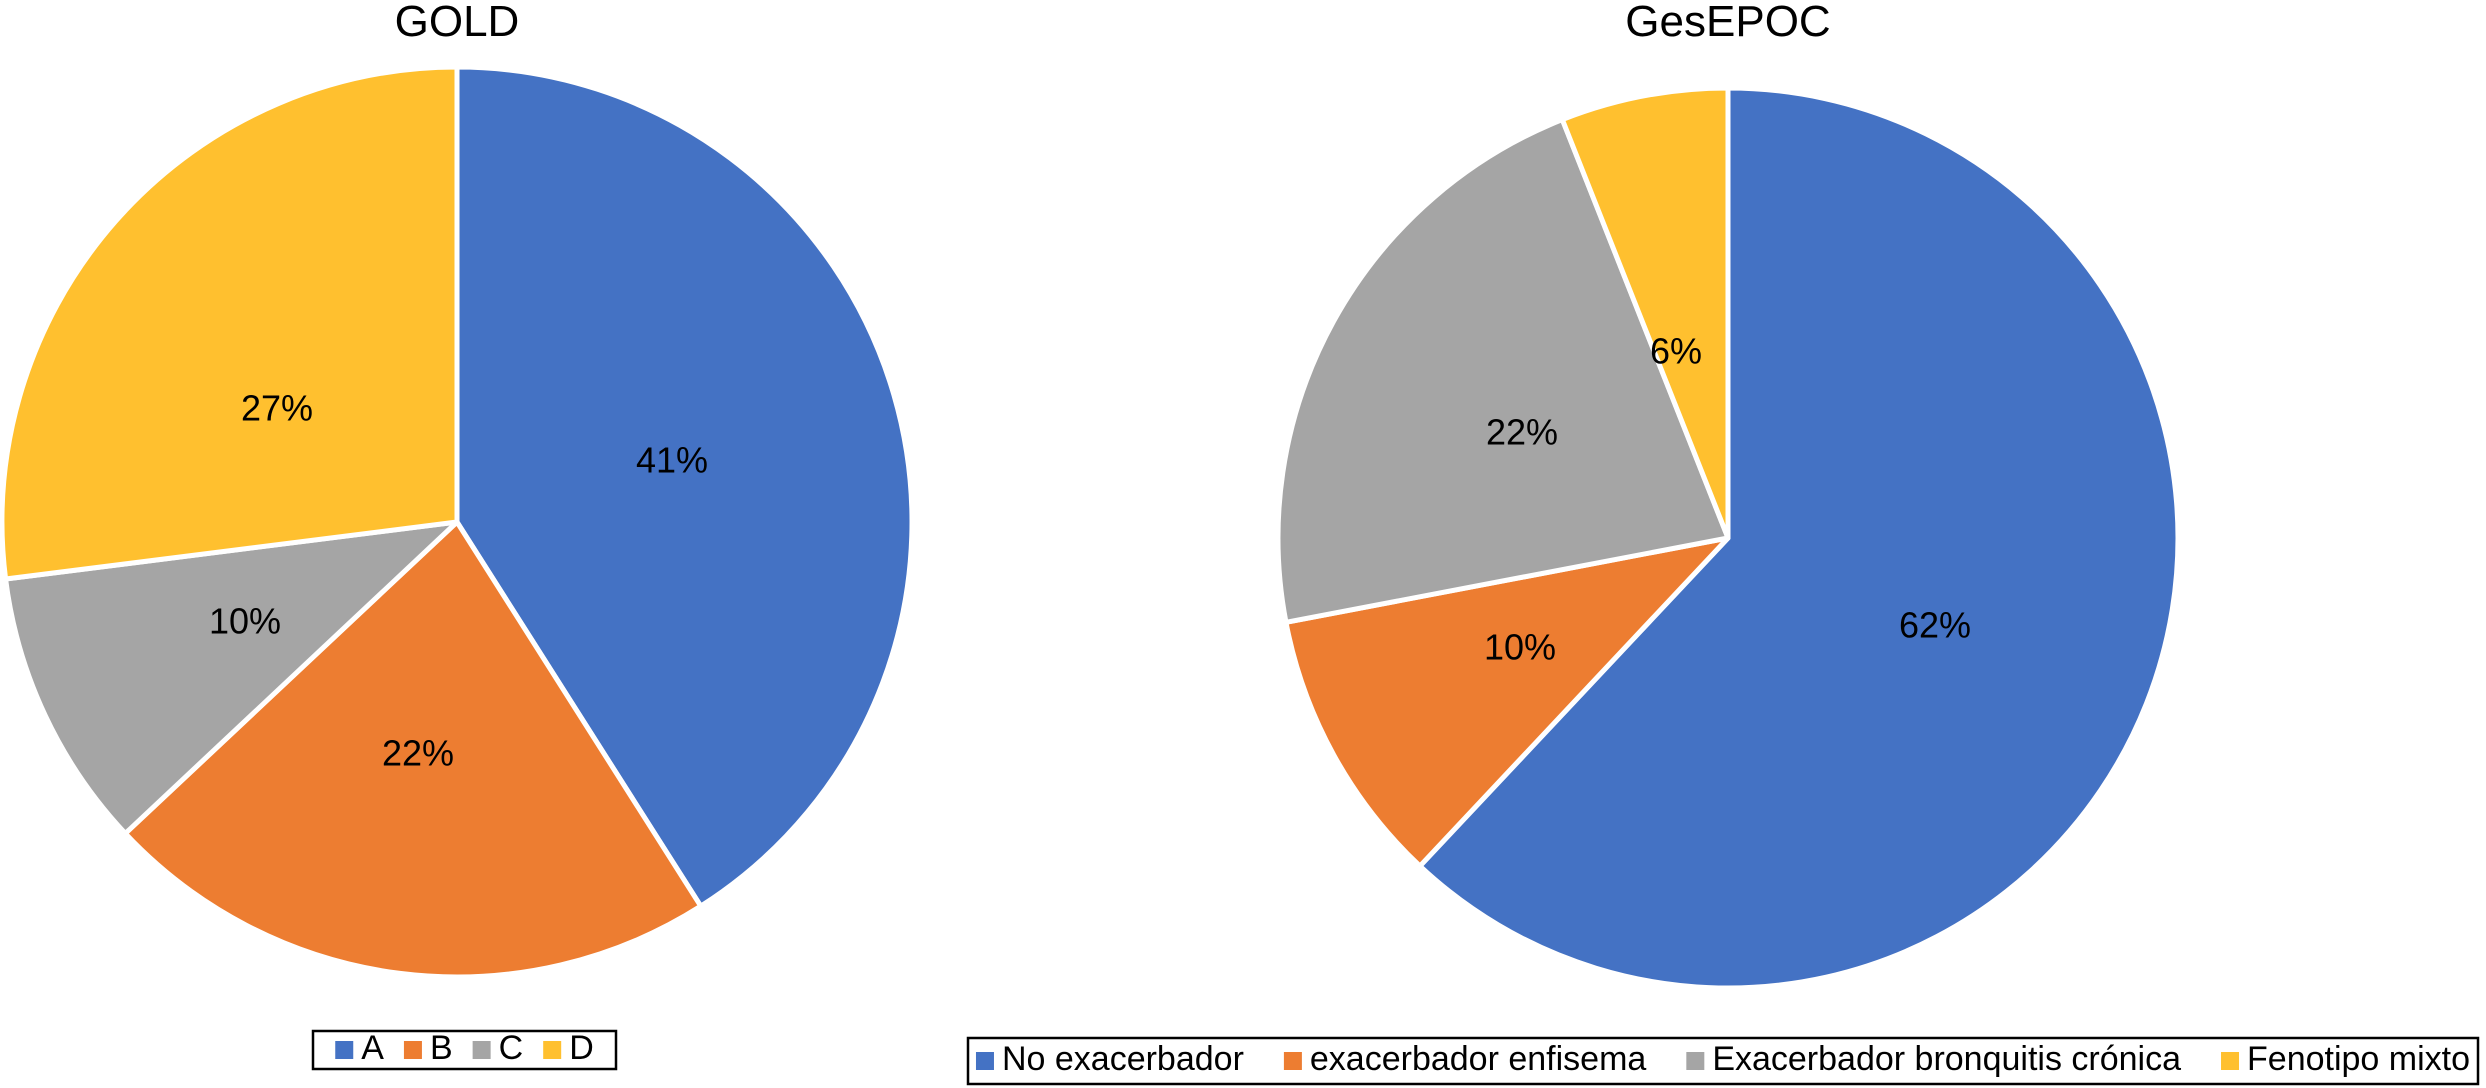  Describe the element at coordinates (1520, 647) in the screenshot. I see `gesepoc-data-label-exacerbador-enfisema: 10%` at that location.